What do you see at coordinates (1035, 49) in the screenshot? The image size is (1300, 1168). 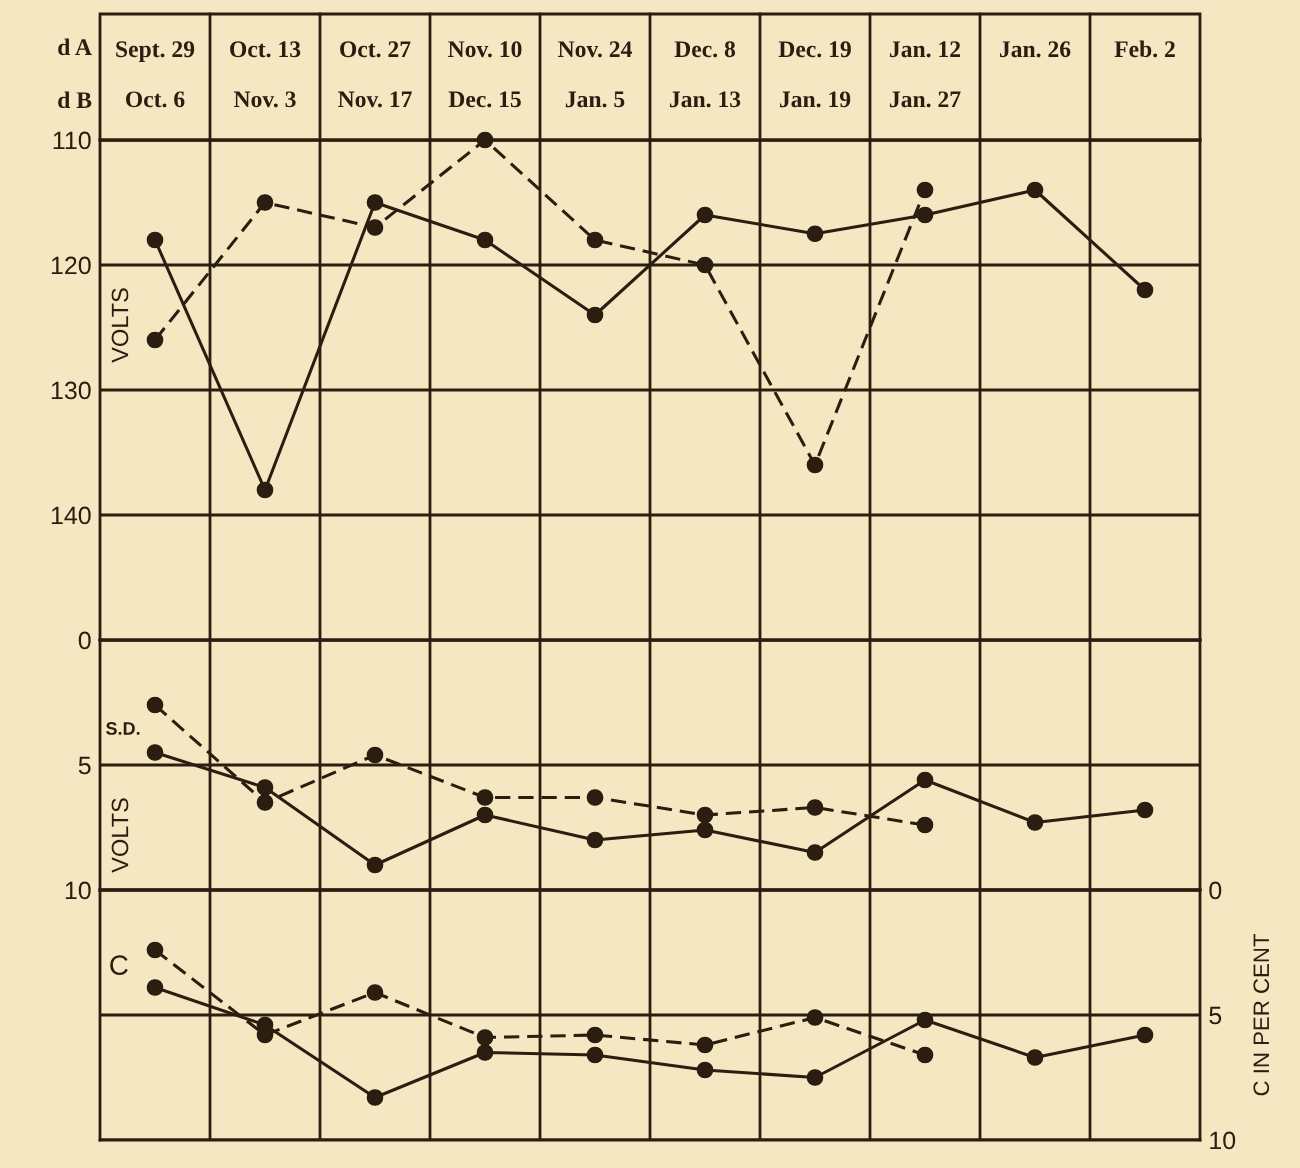 I see `x-tick-label: Jan. 26` at bounding box center [1035, 49].